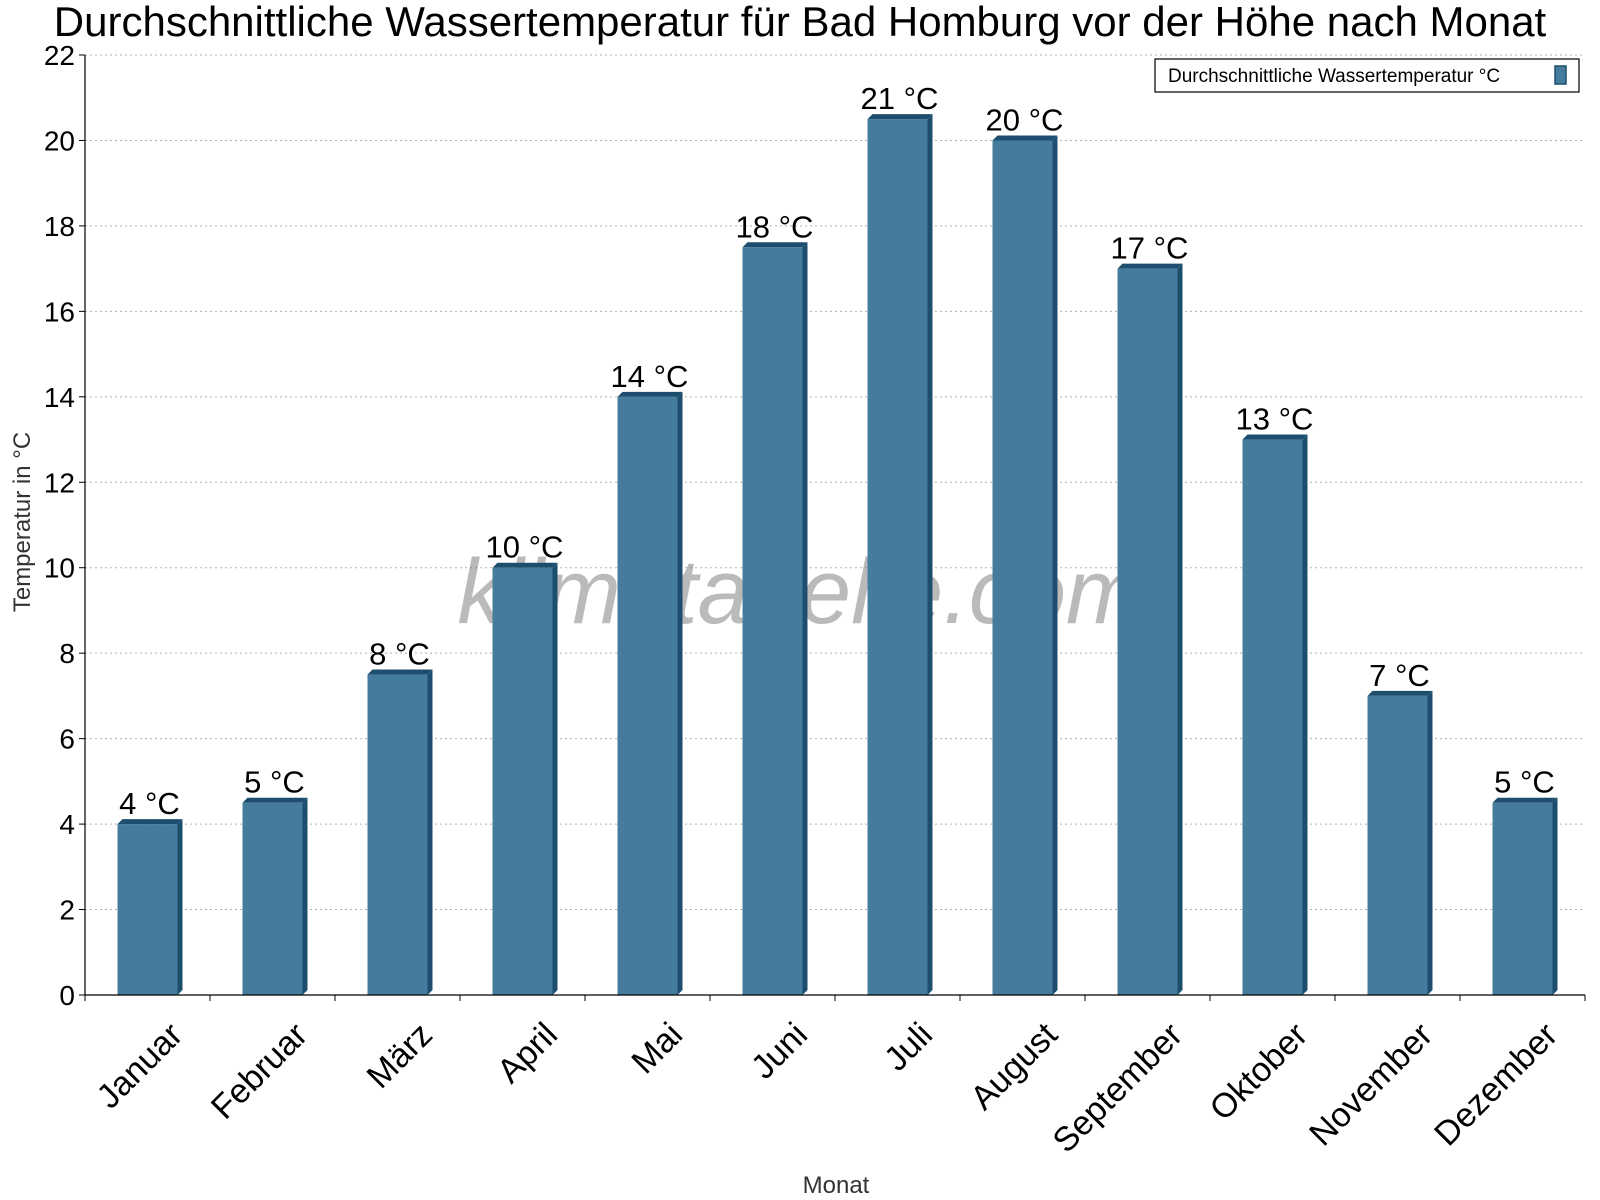  What do you see at coordinates (1399, 675) in the screenshot?
I see `data-label: 7 °C` at bounding box center [1399, 675].